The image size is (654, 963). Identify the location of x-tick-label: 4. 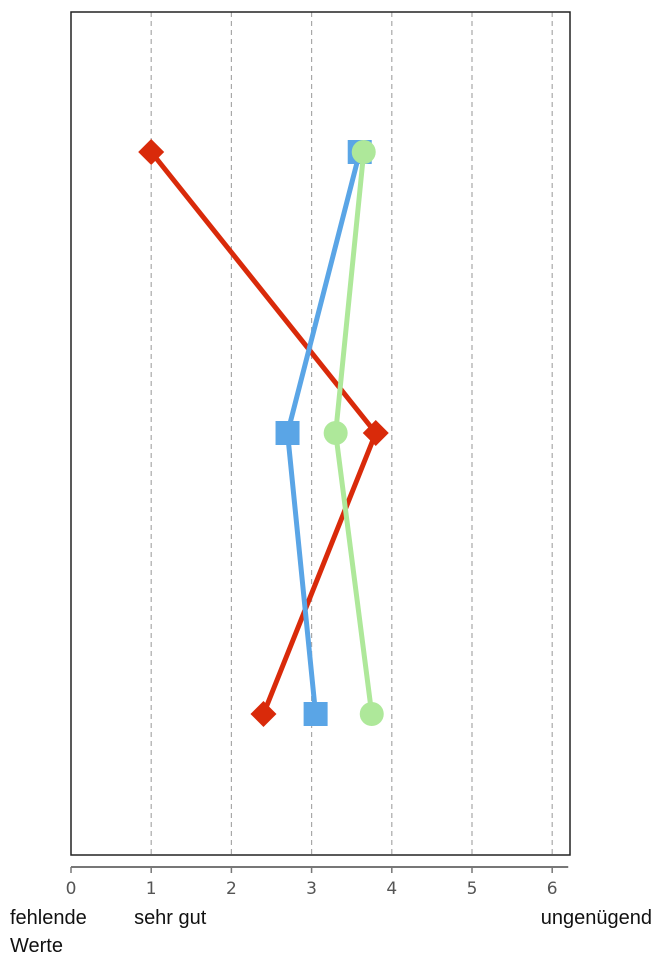
(391, 889).